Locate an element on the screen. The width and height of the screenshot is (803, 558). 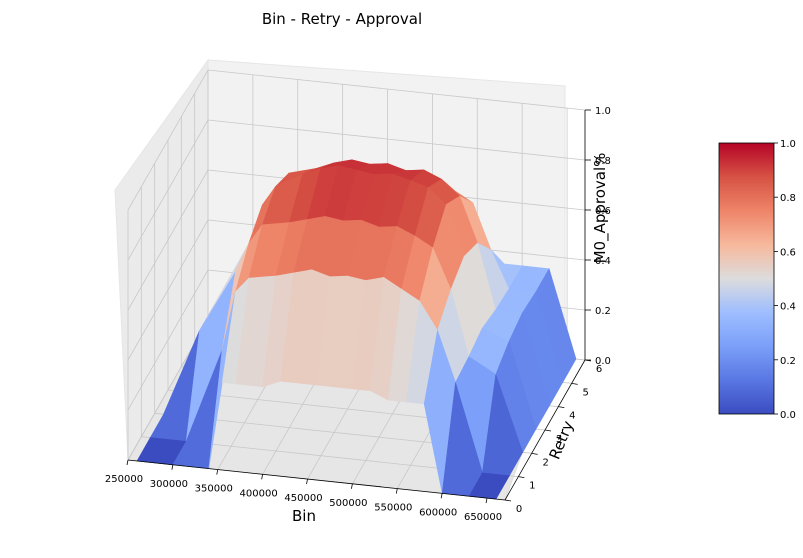
z-tick-label: 0.6 is located at coordinates (603, 211).